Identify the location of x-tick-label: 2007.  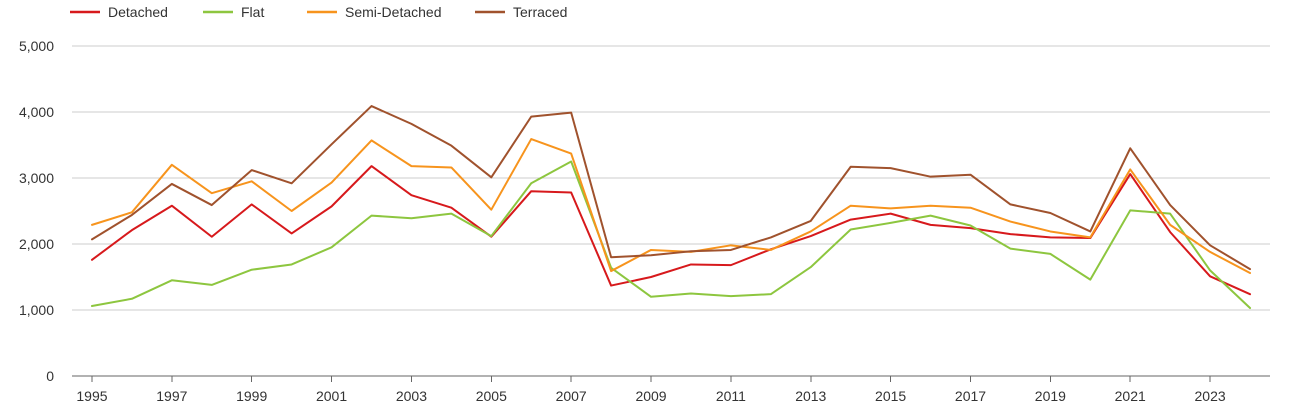
(571, 396).